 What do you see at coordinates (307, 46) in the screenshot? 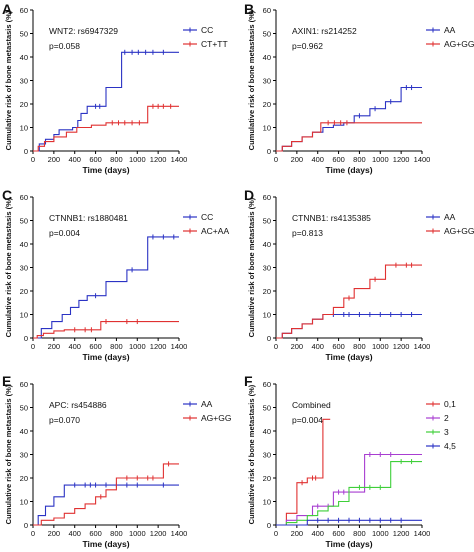
I see `annotation-p-value: p=0.962` at bounding box center [307, 46].